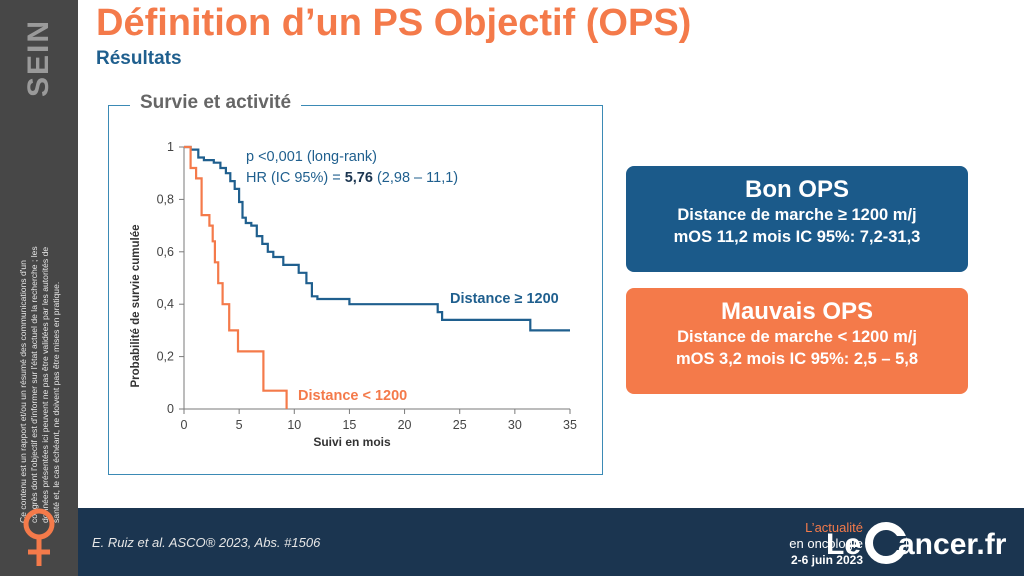 The height and width of the screenshot is (576, 1024). Describe the element at coordinates (294, 425) in the screenshot. I see `x-tick-label: 10` at that location.